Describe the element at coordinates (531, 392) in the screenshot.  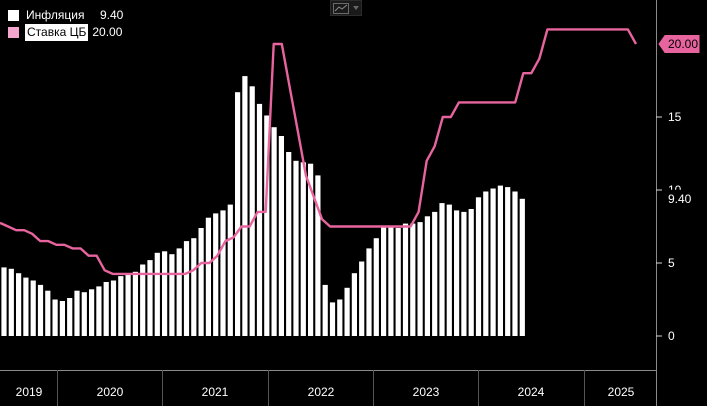
I see `x-tick-label: 2024` at that location.